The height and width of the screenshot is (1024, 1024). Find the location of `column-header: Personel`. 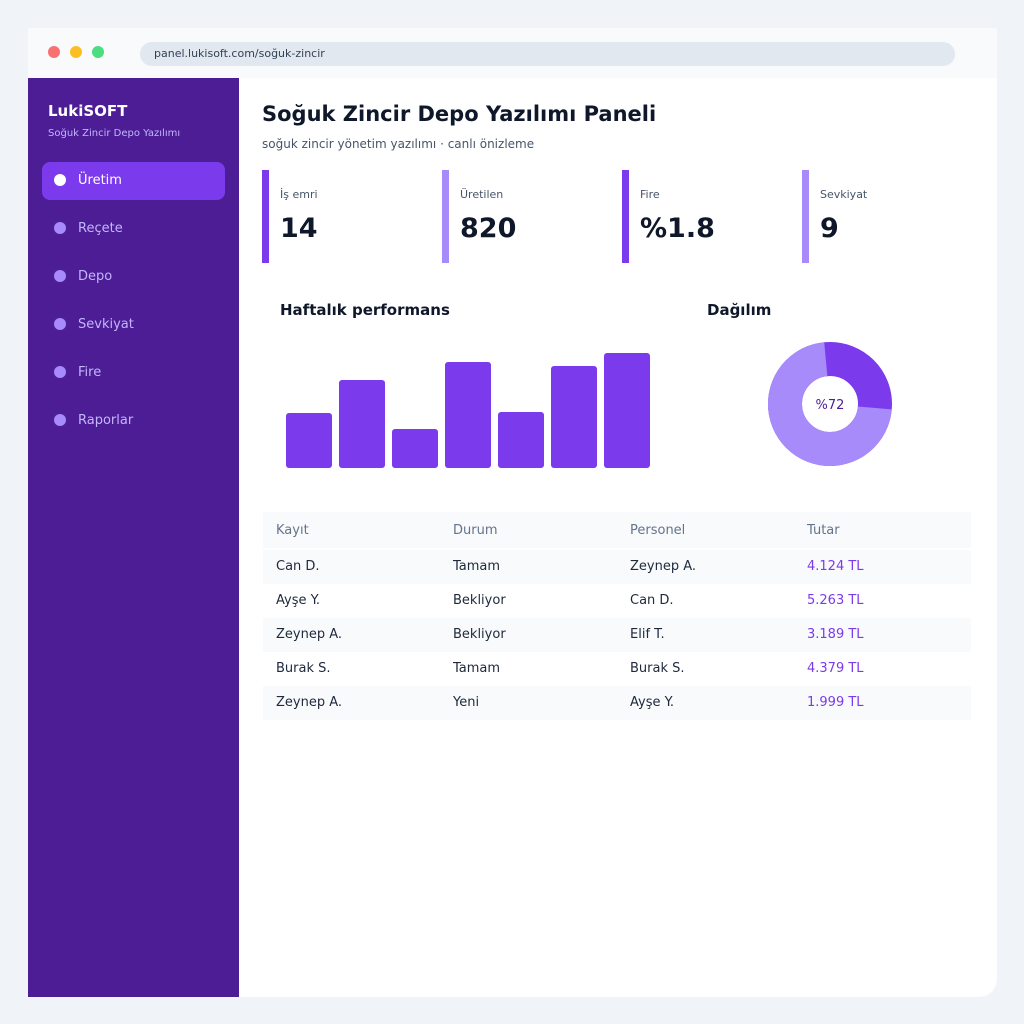

column-header: Personel is located at coordinates (658, 530).